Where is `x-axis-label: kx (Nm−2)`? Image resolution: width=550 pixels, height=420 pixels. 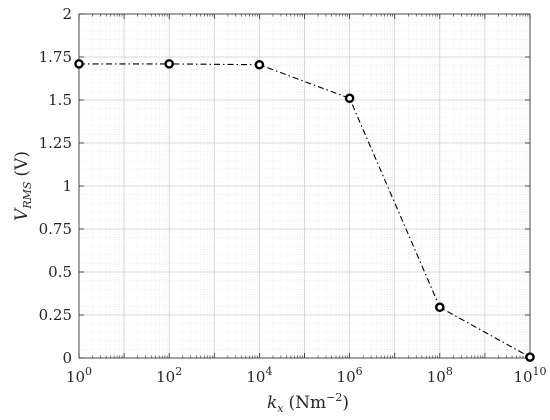
x-axis-label: kx (Nm−2) is located at coordinates (308, 403).